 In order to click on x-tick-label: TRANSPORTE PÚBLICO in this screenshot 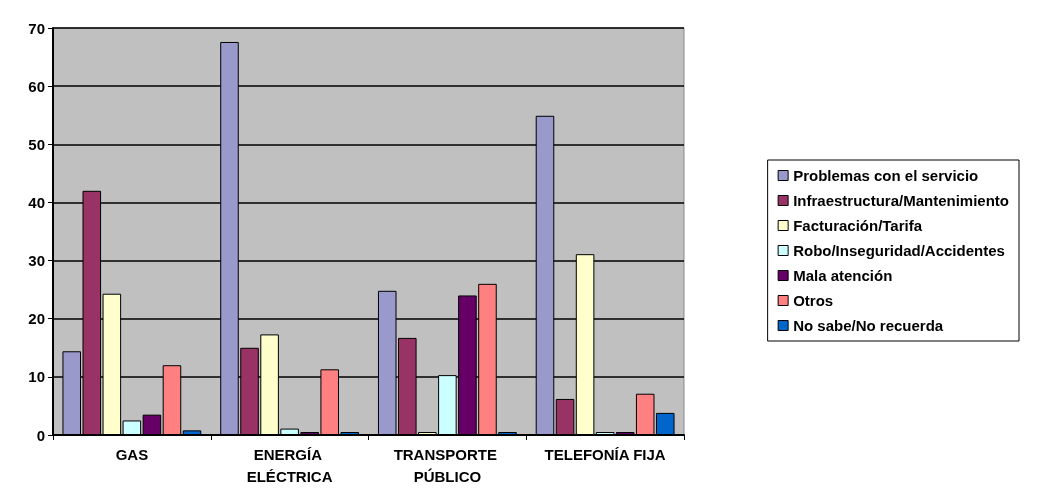, I will do `click(447, 465)`.